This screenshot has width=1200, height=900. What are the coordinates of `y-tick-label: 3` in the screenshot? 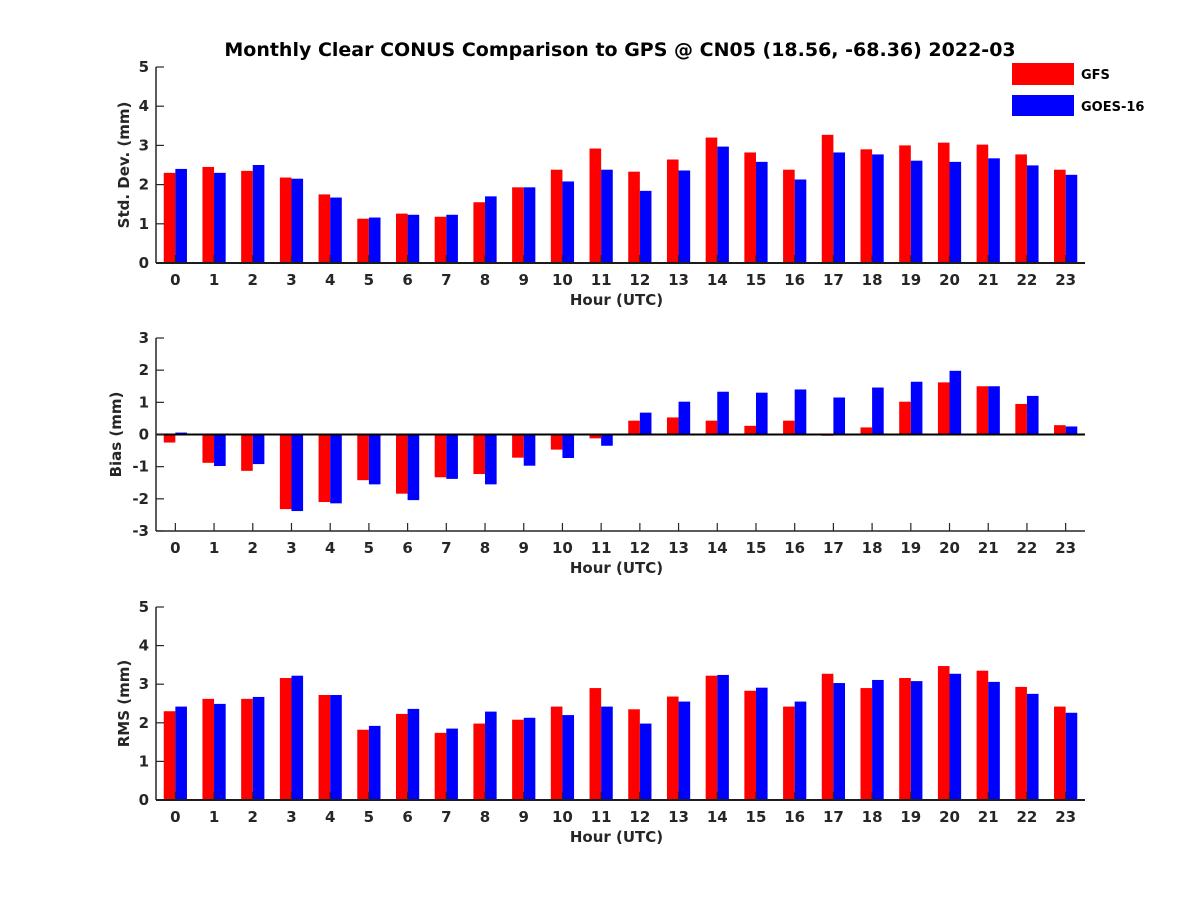 It's located at (144, 684).